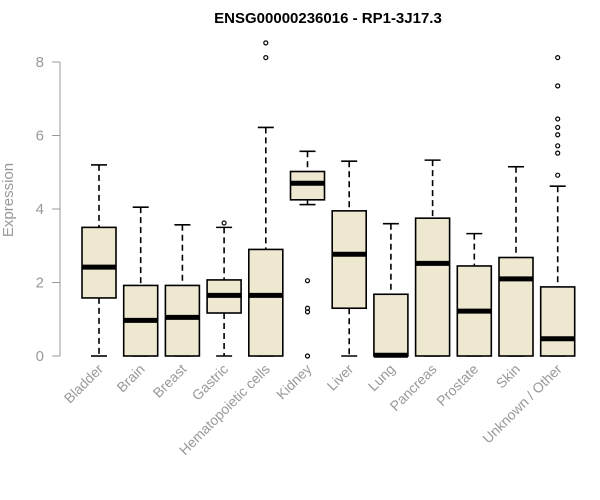 The height and width of the screenshot is (500, 600). Describe the element at coordinates (8, 200) in the screenshot. I see `y-axis-label: Expression` at that location.